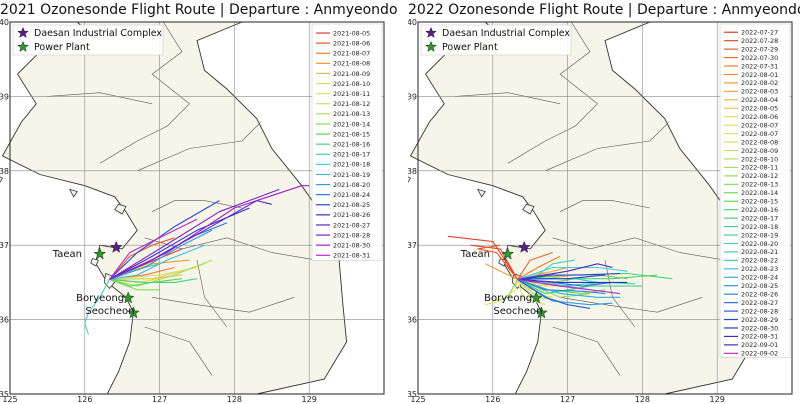 This screenshot has width=800, height=404. I want to click on legend-date-label: 2021-08-11, so click(351, 94).